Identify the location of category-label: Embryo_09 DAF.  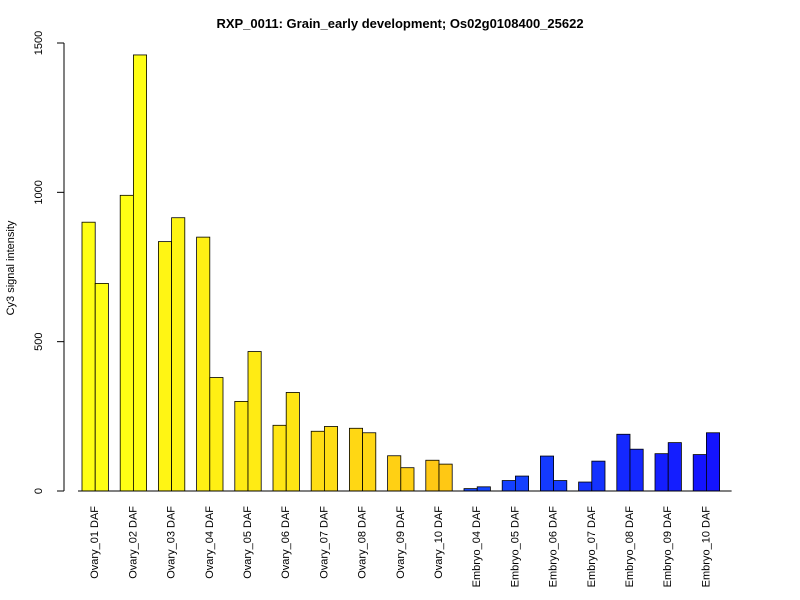
(668, 547).